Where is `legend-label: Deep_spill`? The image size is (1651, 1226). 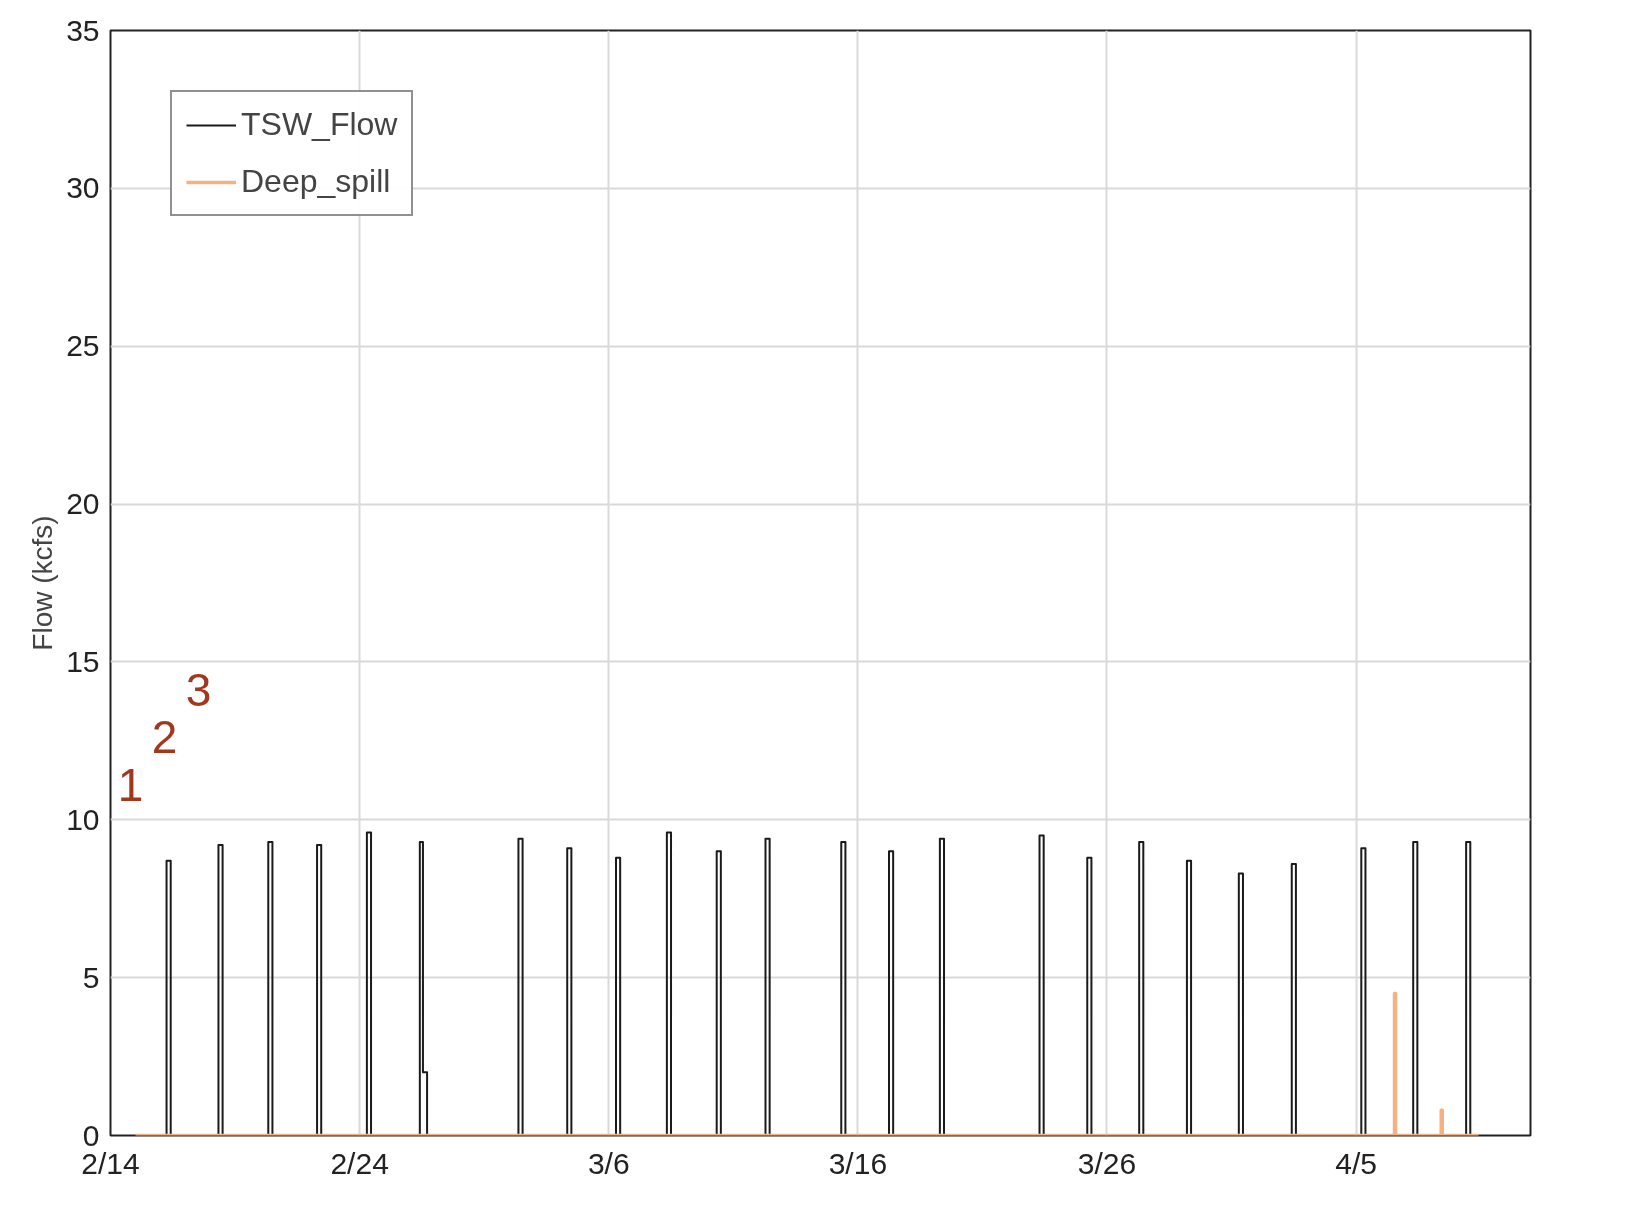
legend-label: Deep_spill is located at coordinates (316, 181).